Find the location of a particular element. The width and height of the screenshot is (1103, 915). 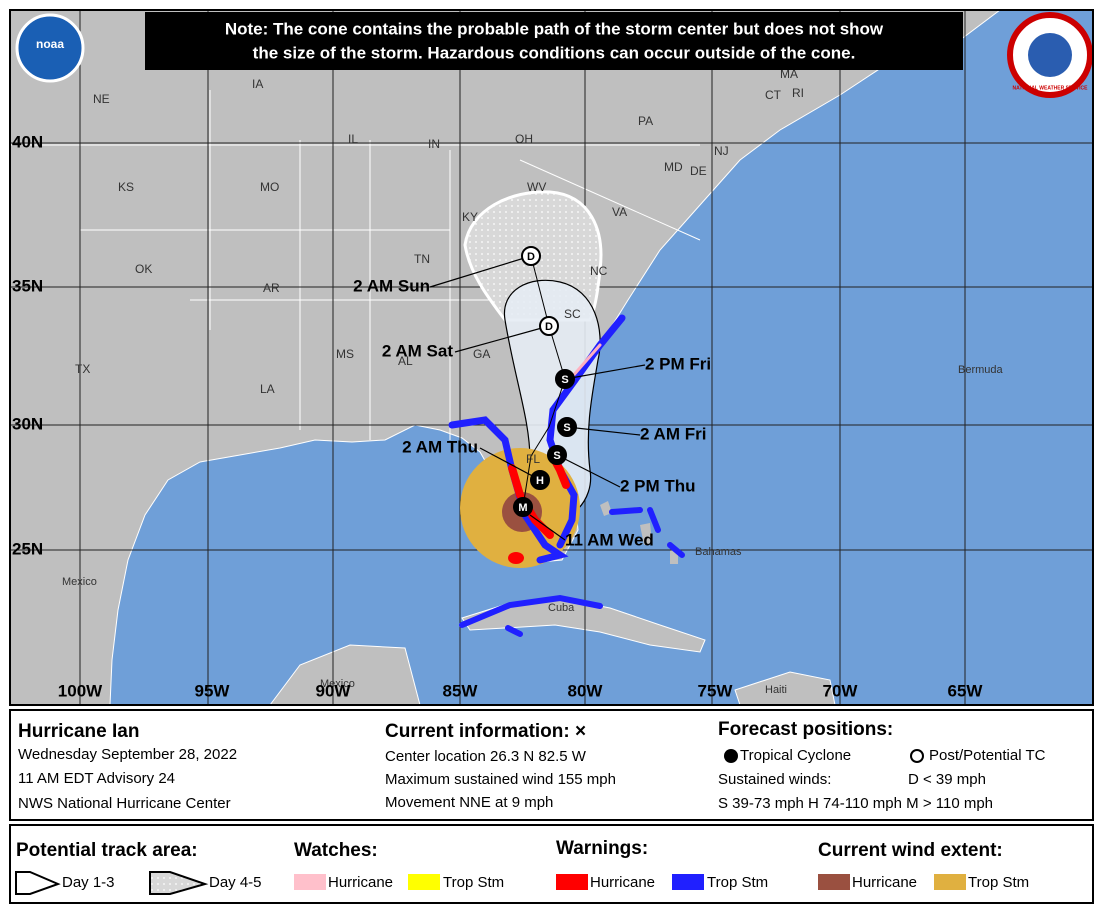

legend-title: Warnings: is located at coordinates (602, 848).